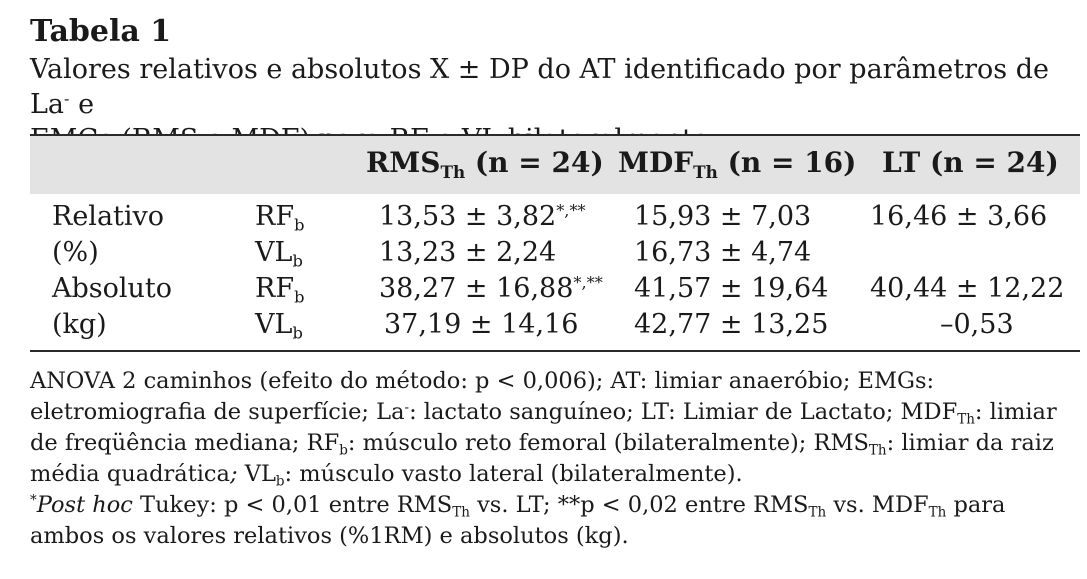 The height and width of the screenshot is (579, 1087). I want to click on cell-mdf: 42,77 ± 13,25, so click(731, 324).